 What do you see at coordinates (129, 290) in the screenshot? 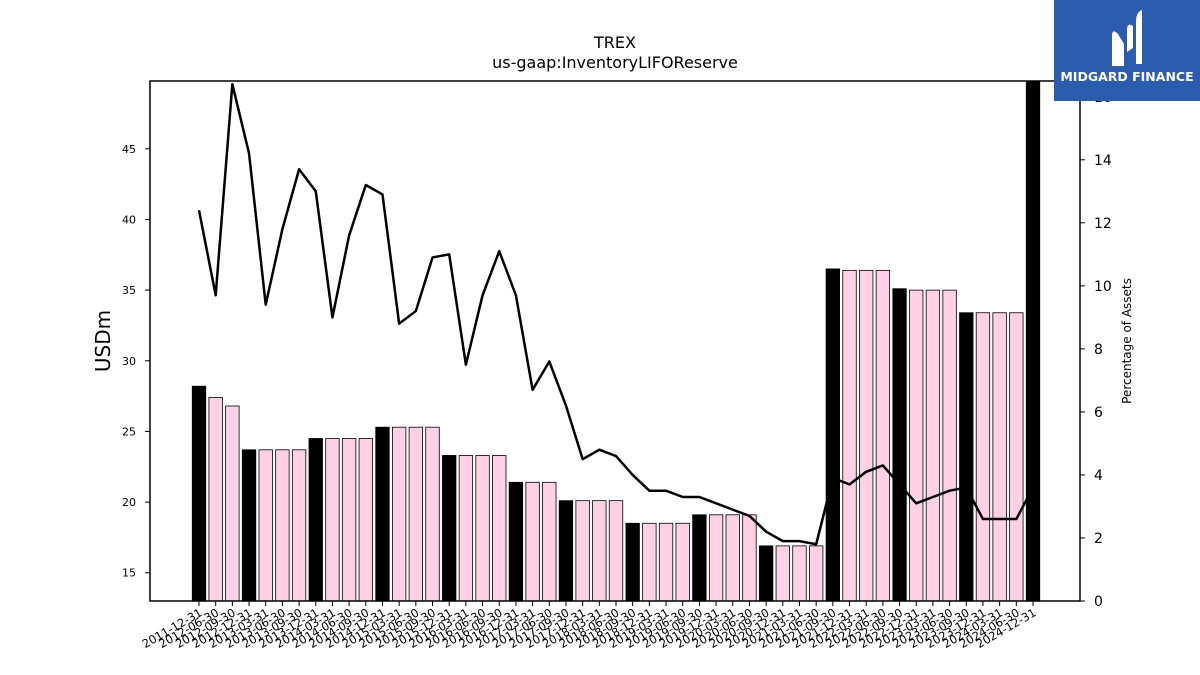
I see `y-tick-label: 35` at bounding box center [129, 290].